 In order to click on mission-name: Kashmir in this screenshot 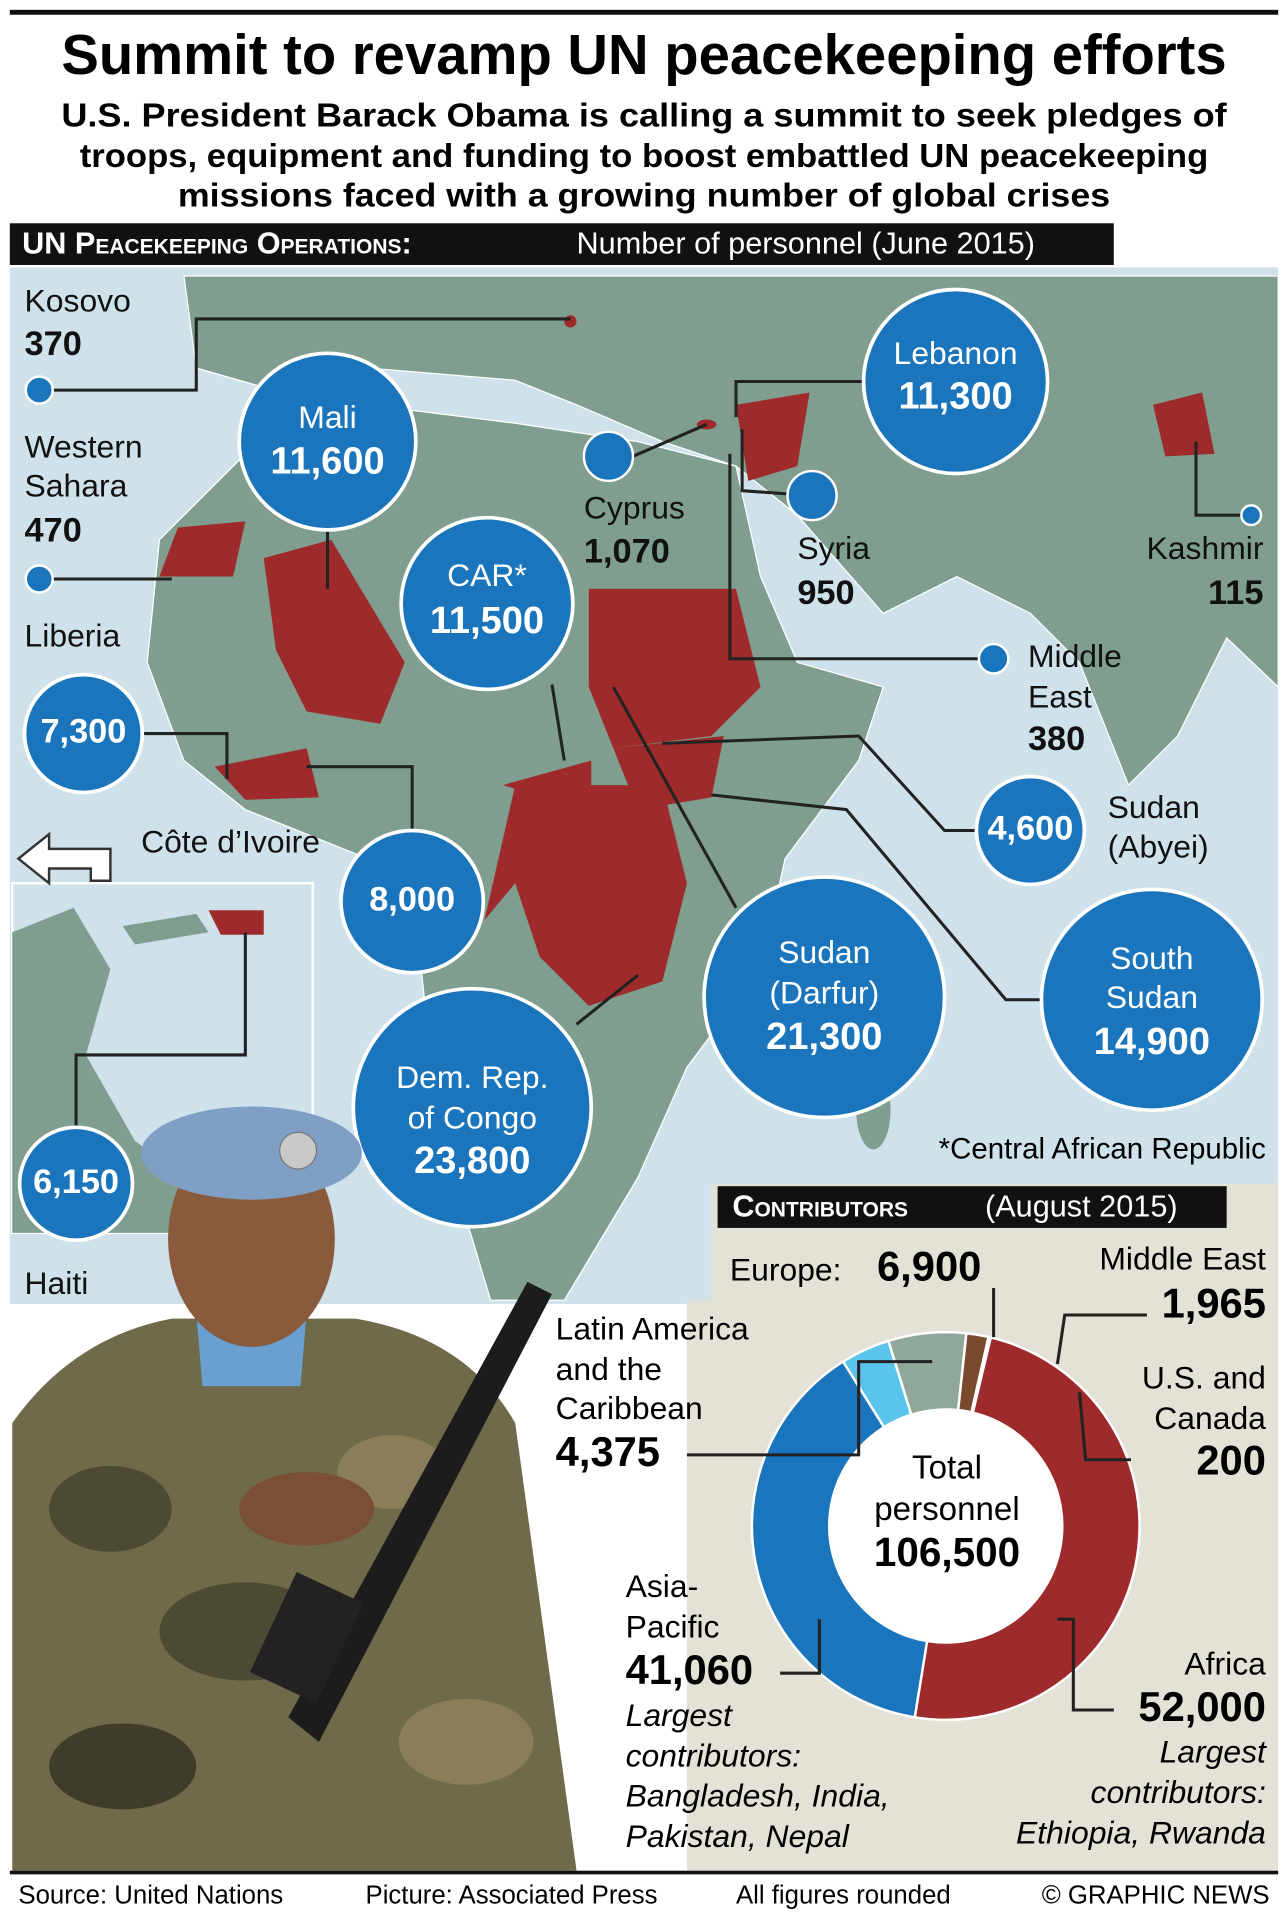, I will do `click(1205, 548)`.